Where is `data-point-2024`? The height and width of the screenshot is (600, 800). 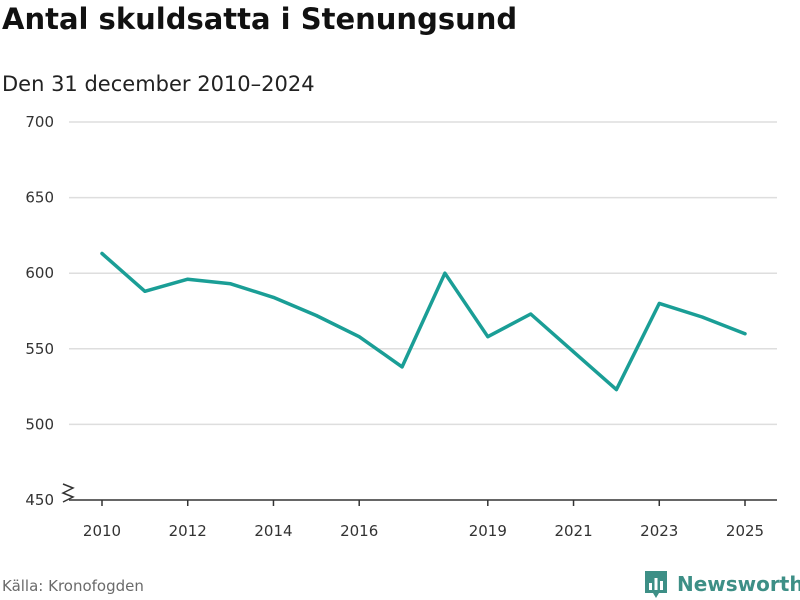
data-point-2024 is located at coordinates (702, 317).